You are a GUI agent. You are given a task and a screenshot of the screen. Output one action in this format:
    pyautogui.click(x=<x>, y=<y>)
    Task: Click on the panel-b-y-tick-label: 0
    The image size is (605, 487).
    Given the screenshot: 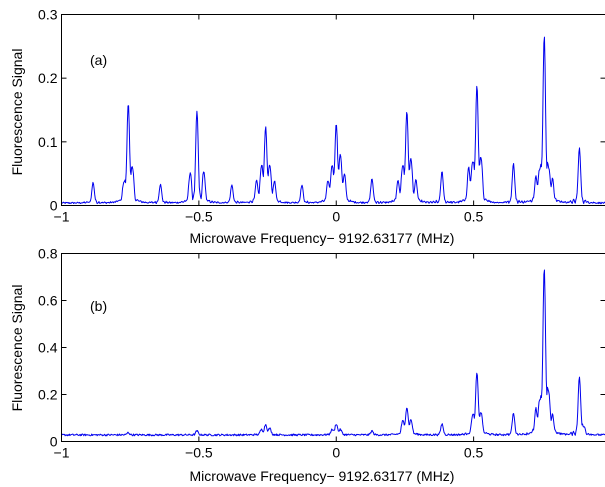 What is the action you would take?
    pyautogui.click(x=54, y=442)
    